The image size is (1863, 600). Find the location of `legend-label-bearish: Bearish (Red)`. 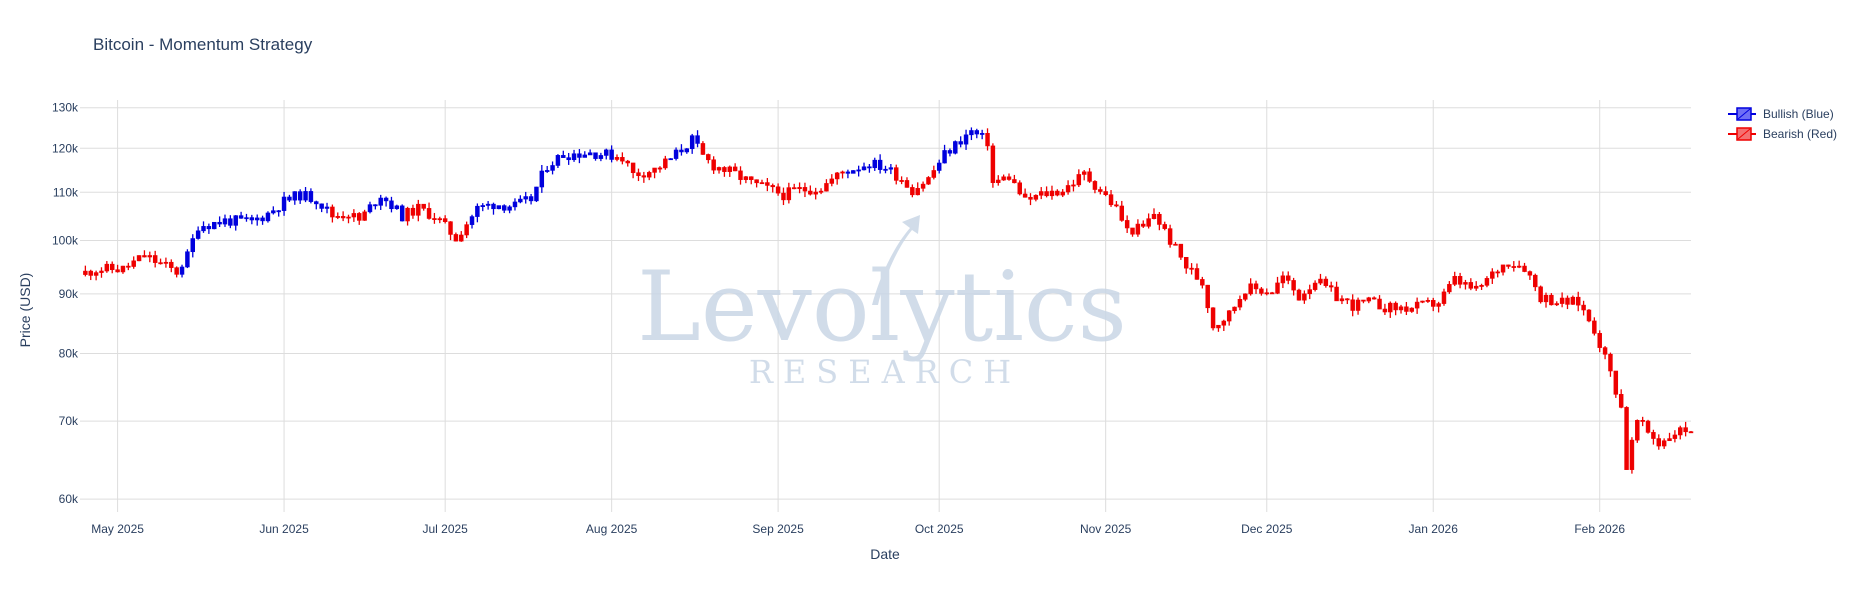

legend-label-bearish: Bearish (Red) is located at coordinates (1800, 134).